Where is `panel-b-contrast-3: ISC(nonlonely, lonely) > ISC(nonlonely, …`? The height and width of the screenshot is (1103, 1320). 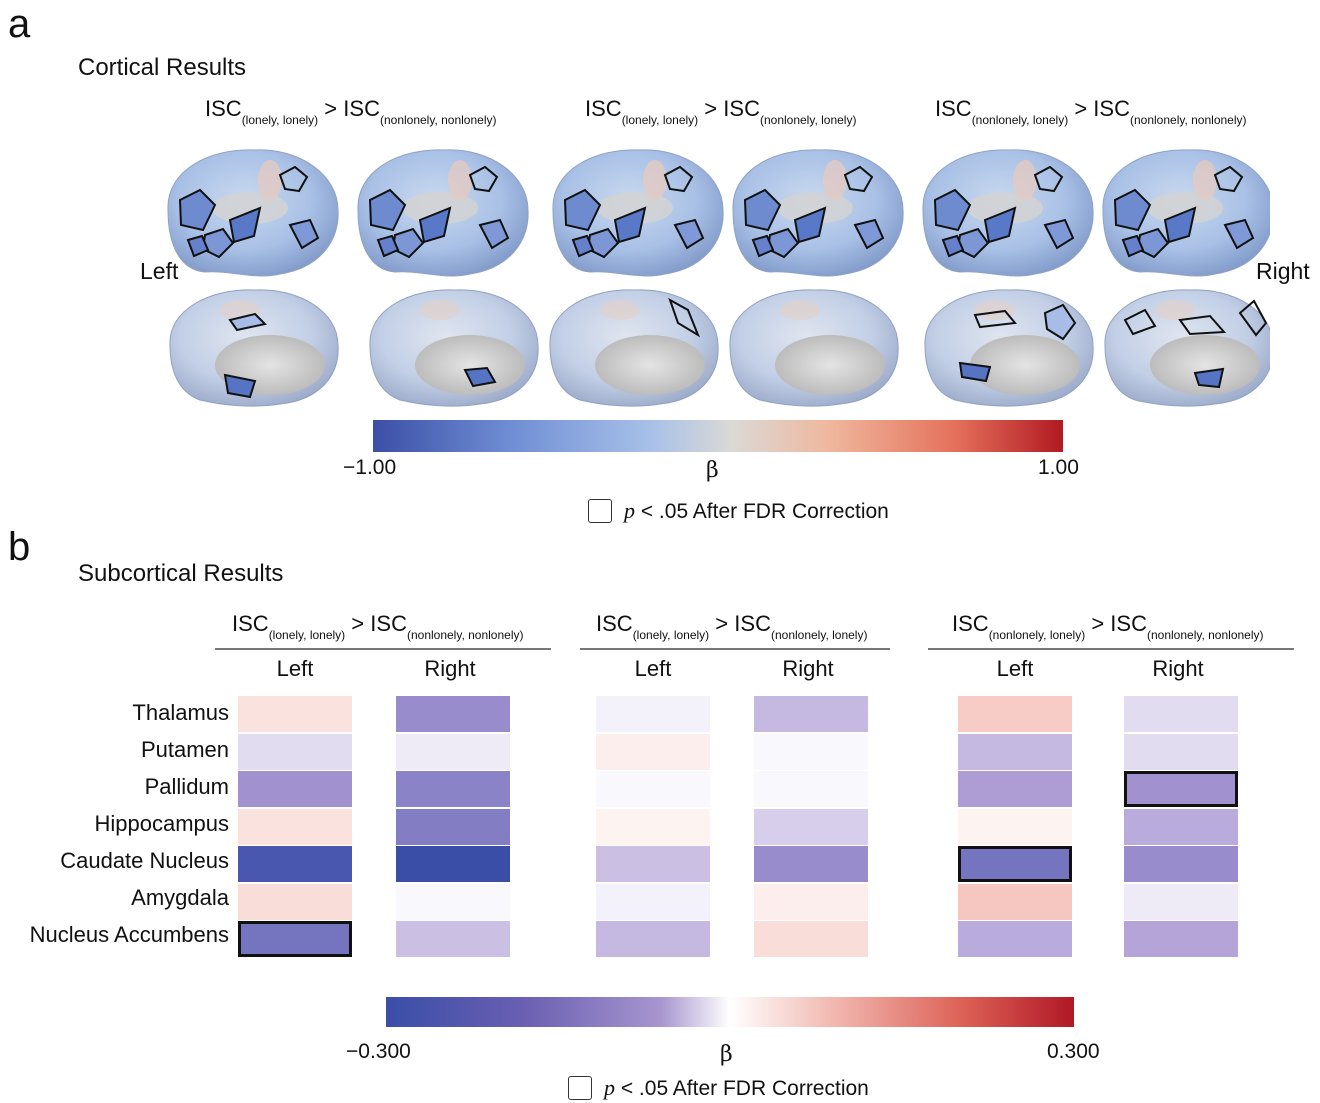 panel-b-contrast-3: ISC(nonlonely, lonely) > ISC(nonlonely, … is located at coordinates (1108, 626).